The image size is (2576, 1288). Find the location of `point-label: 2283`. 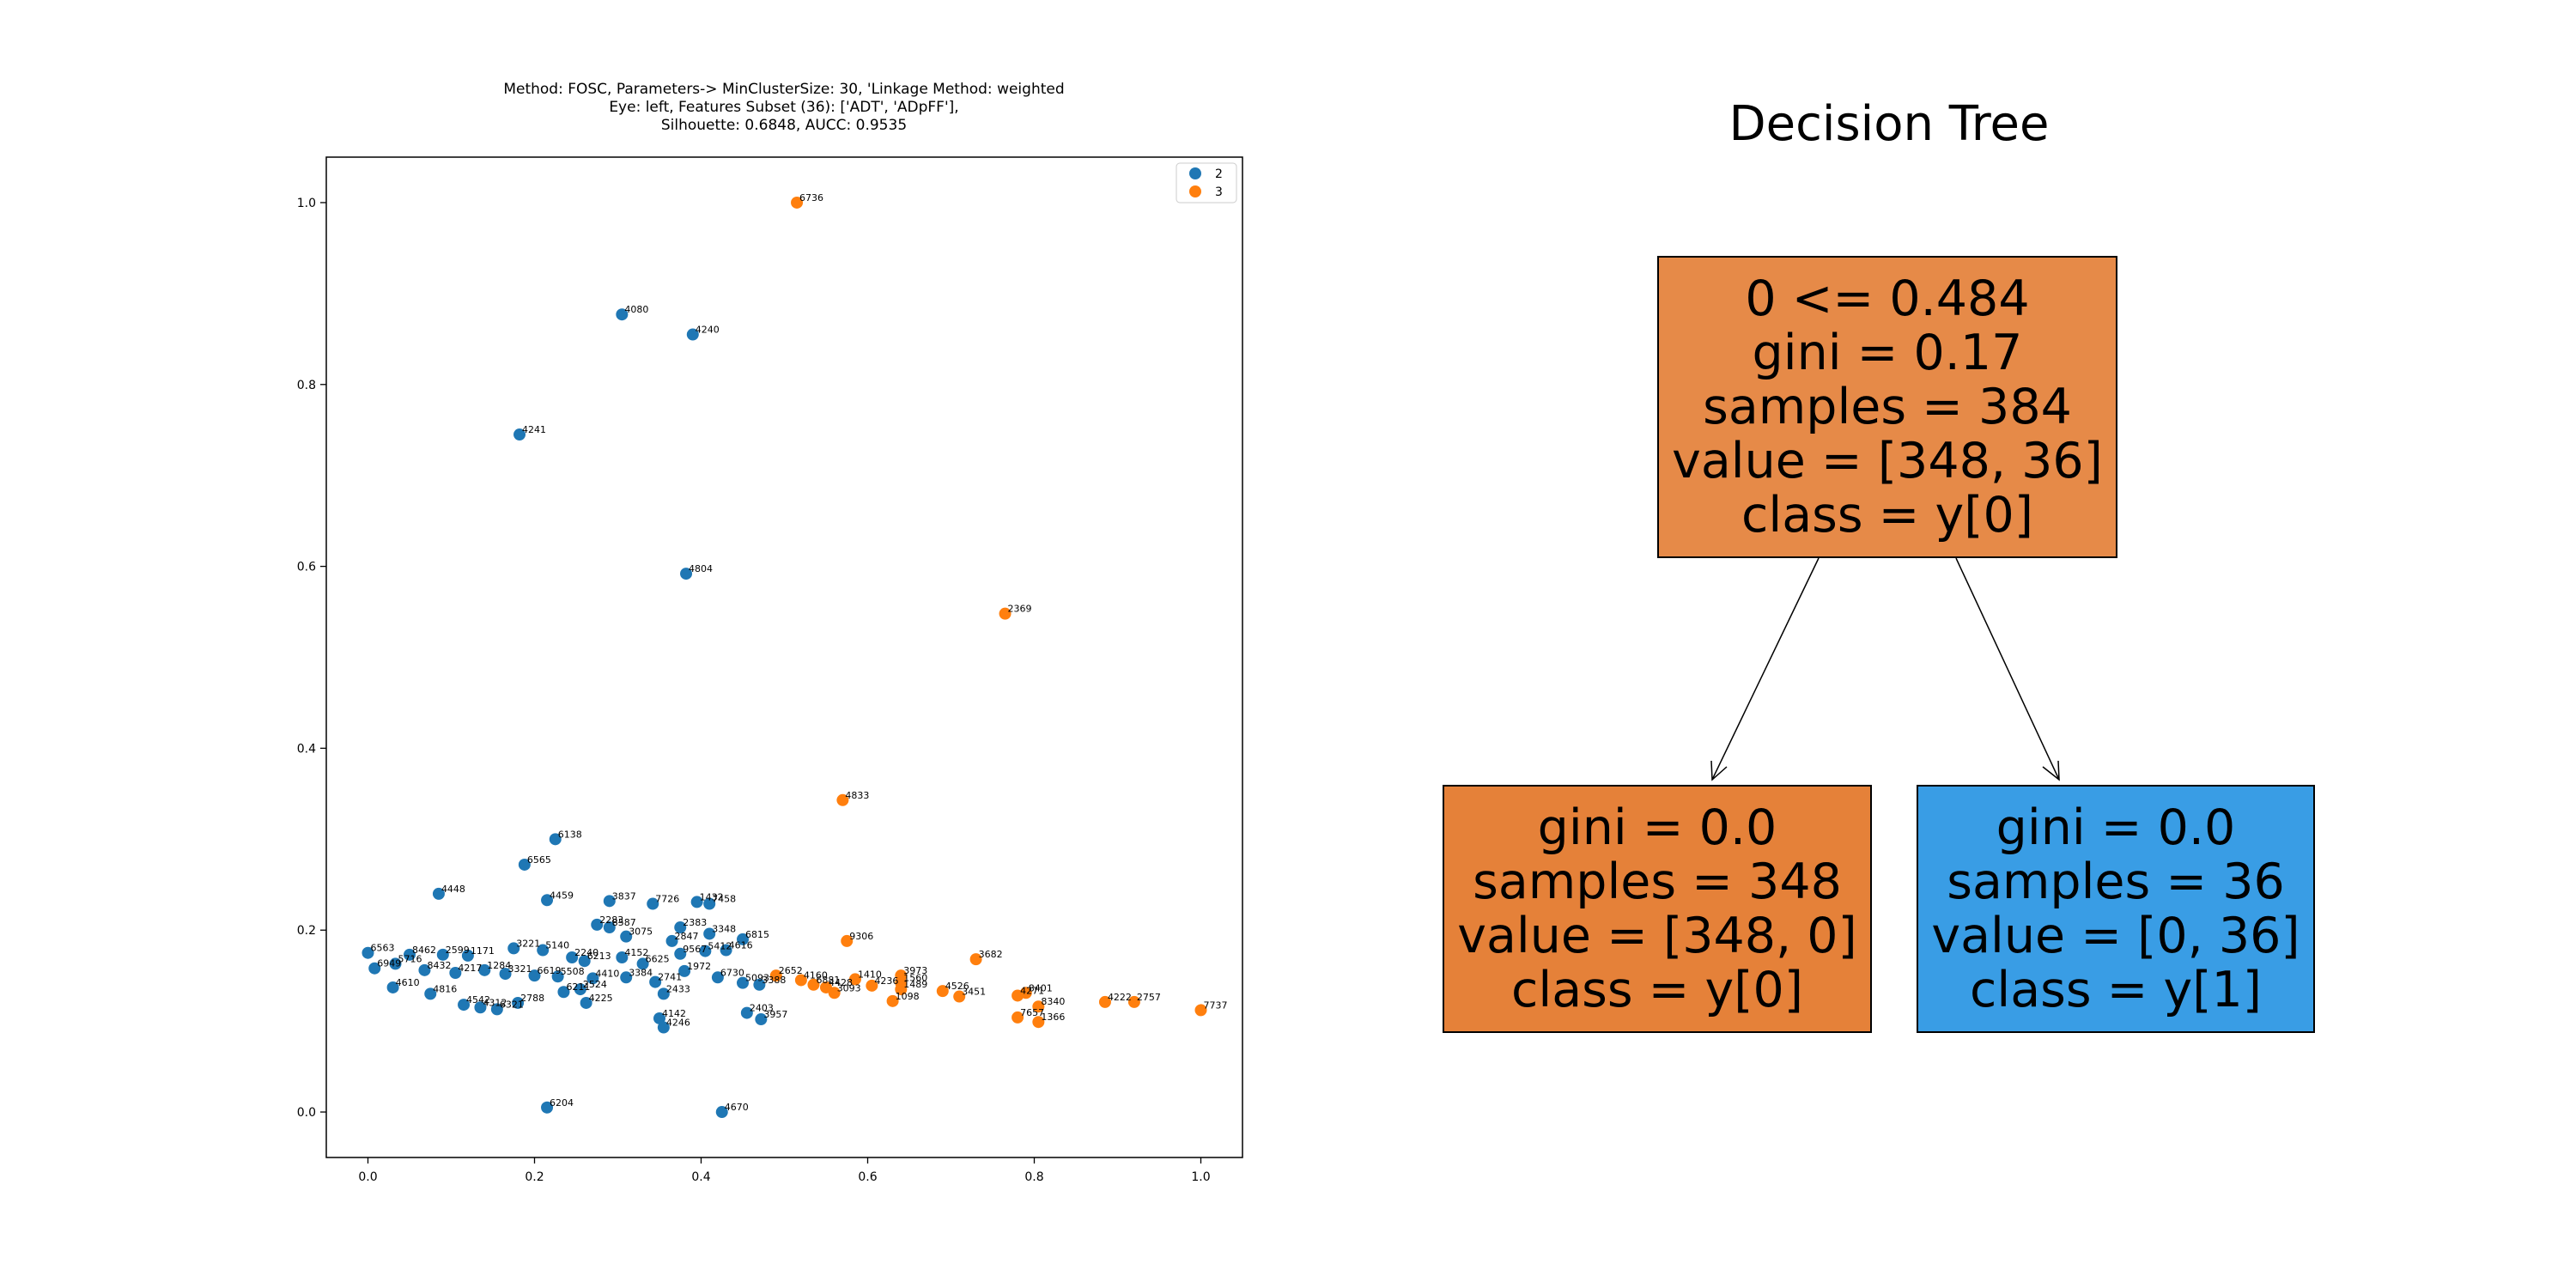

point-label: 2283 is located at coordinates (611, 920).